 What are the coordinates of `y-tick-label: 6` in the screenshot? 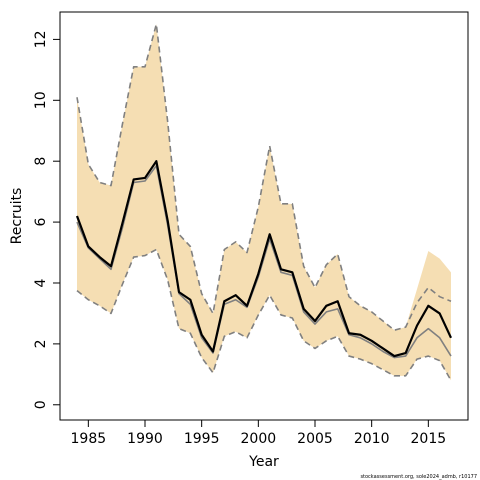 It's located at (41, 222).